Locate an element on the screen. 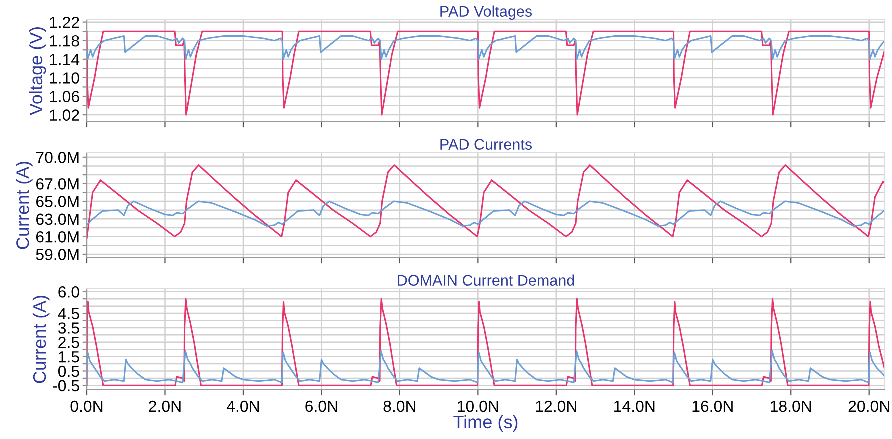  x-tick-label: 4.0N is located at coordinates (243, 406).